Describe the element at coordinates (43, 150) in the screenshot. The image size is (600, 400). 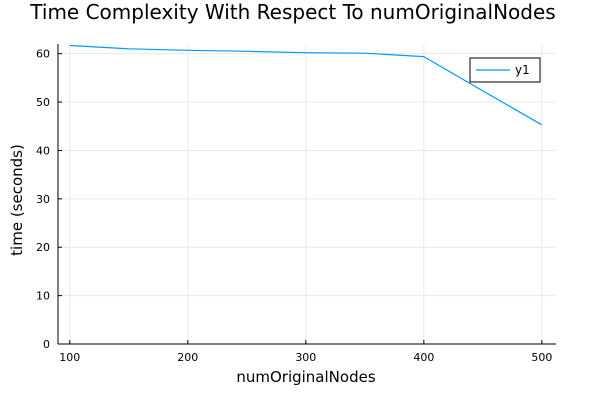
I see `y-tick-label: 40` at that location.